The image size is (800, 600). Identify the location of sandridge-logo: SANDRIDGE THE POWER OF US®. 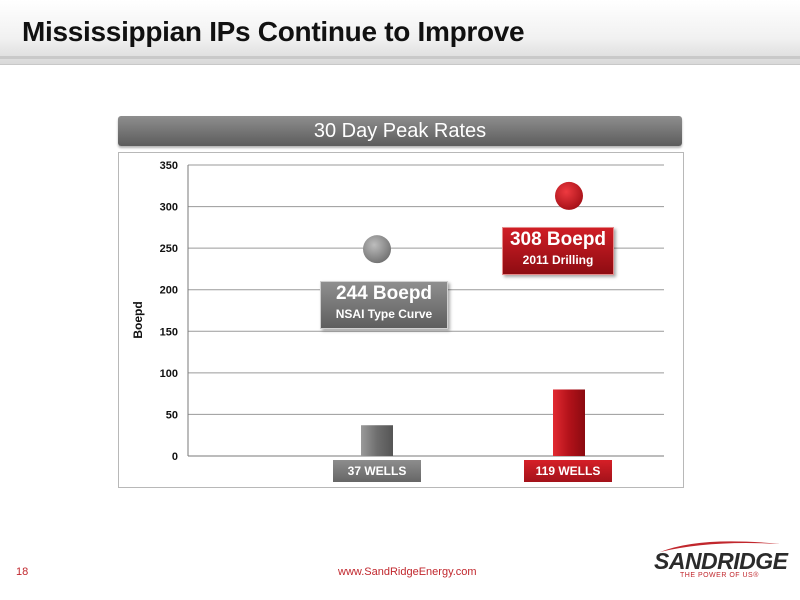
(715, 562).